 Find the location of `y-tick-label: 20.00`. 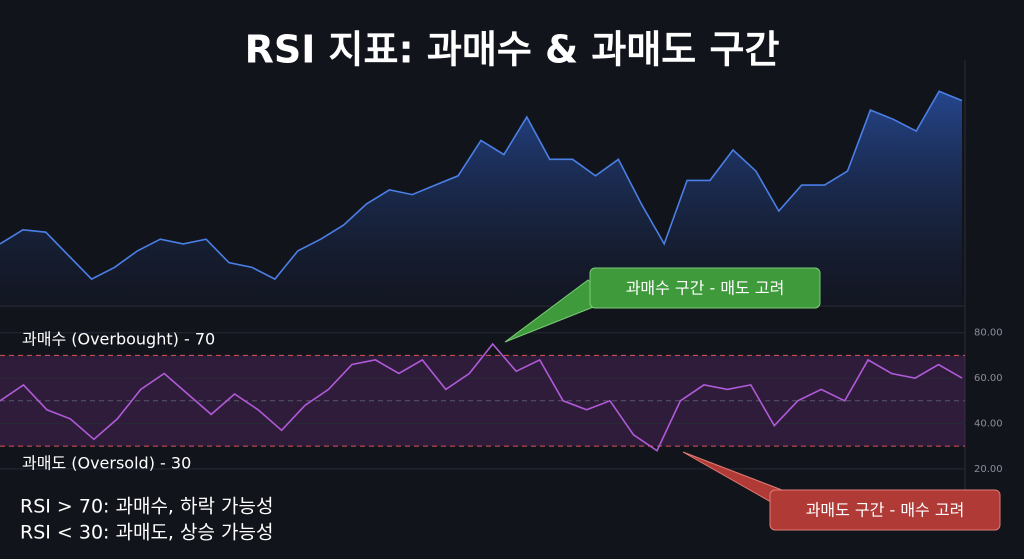

y-tick-label: 20.00 is located at coordinates (988, 469).